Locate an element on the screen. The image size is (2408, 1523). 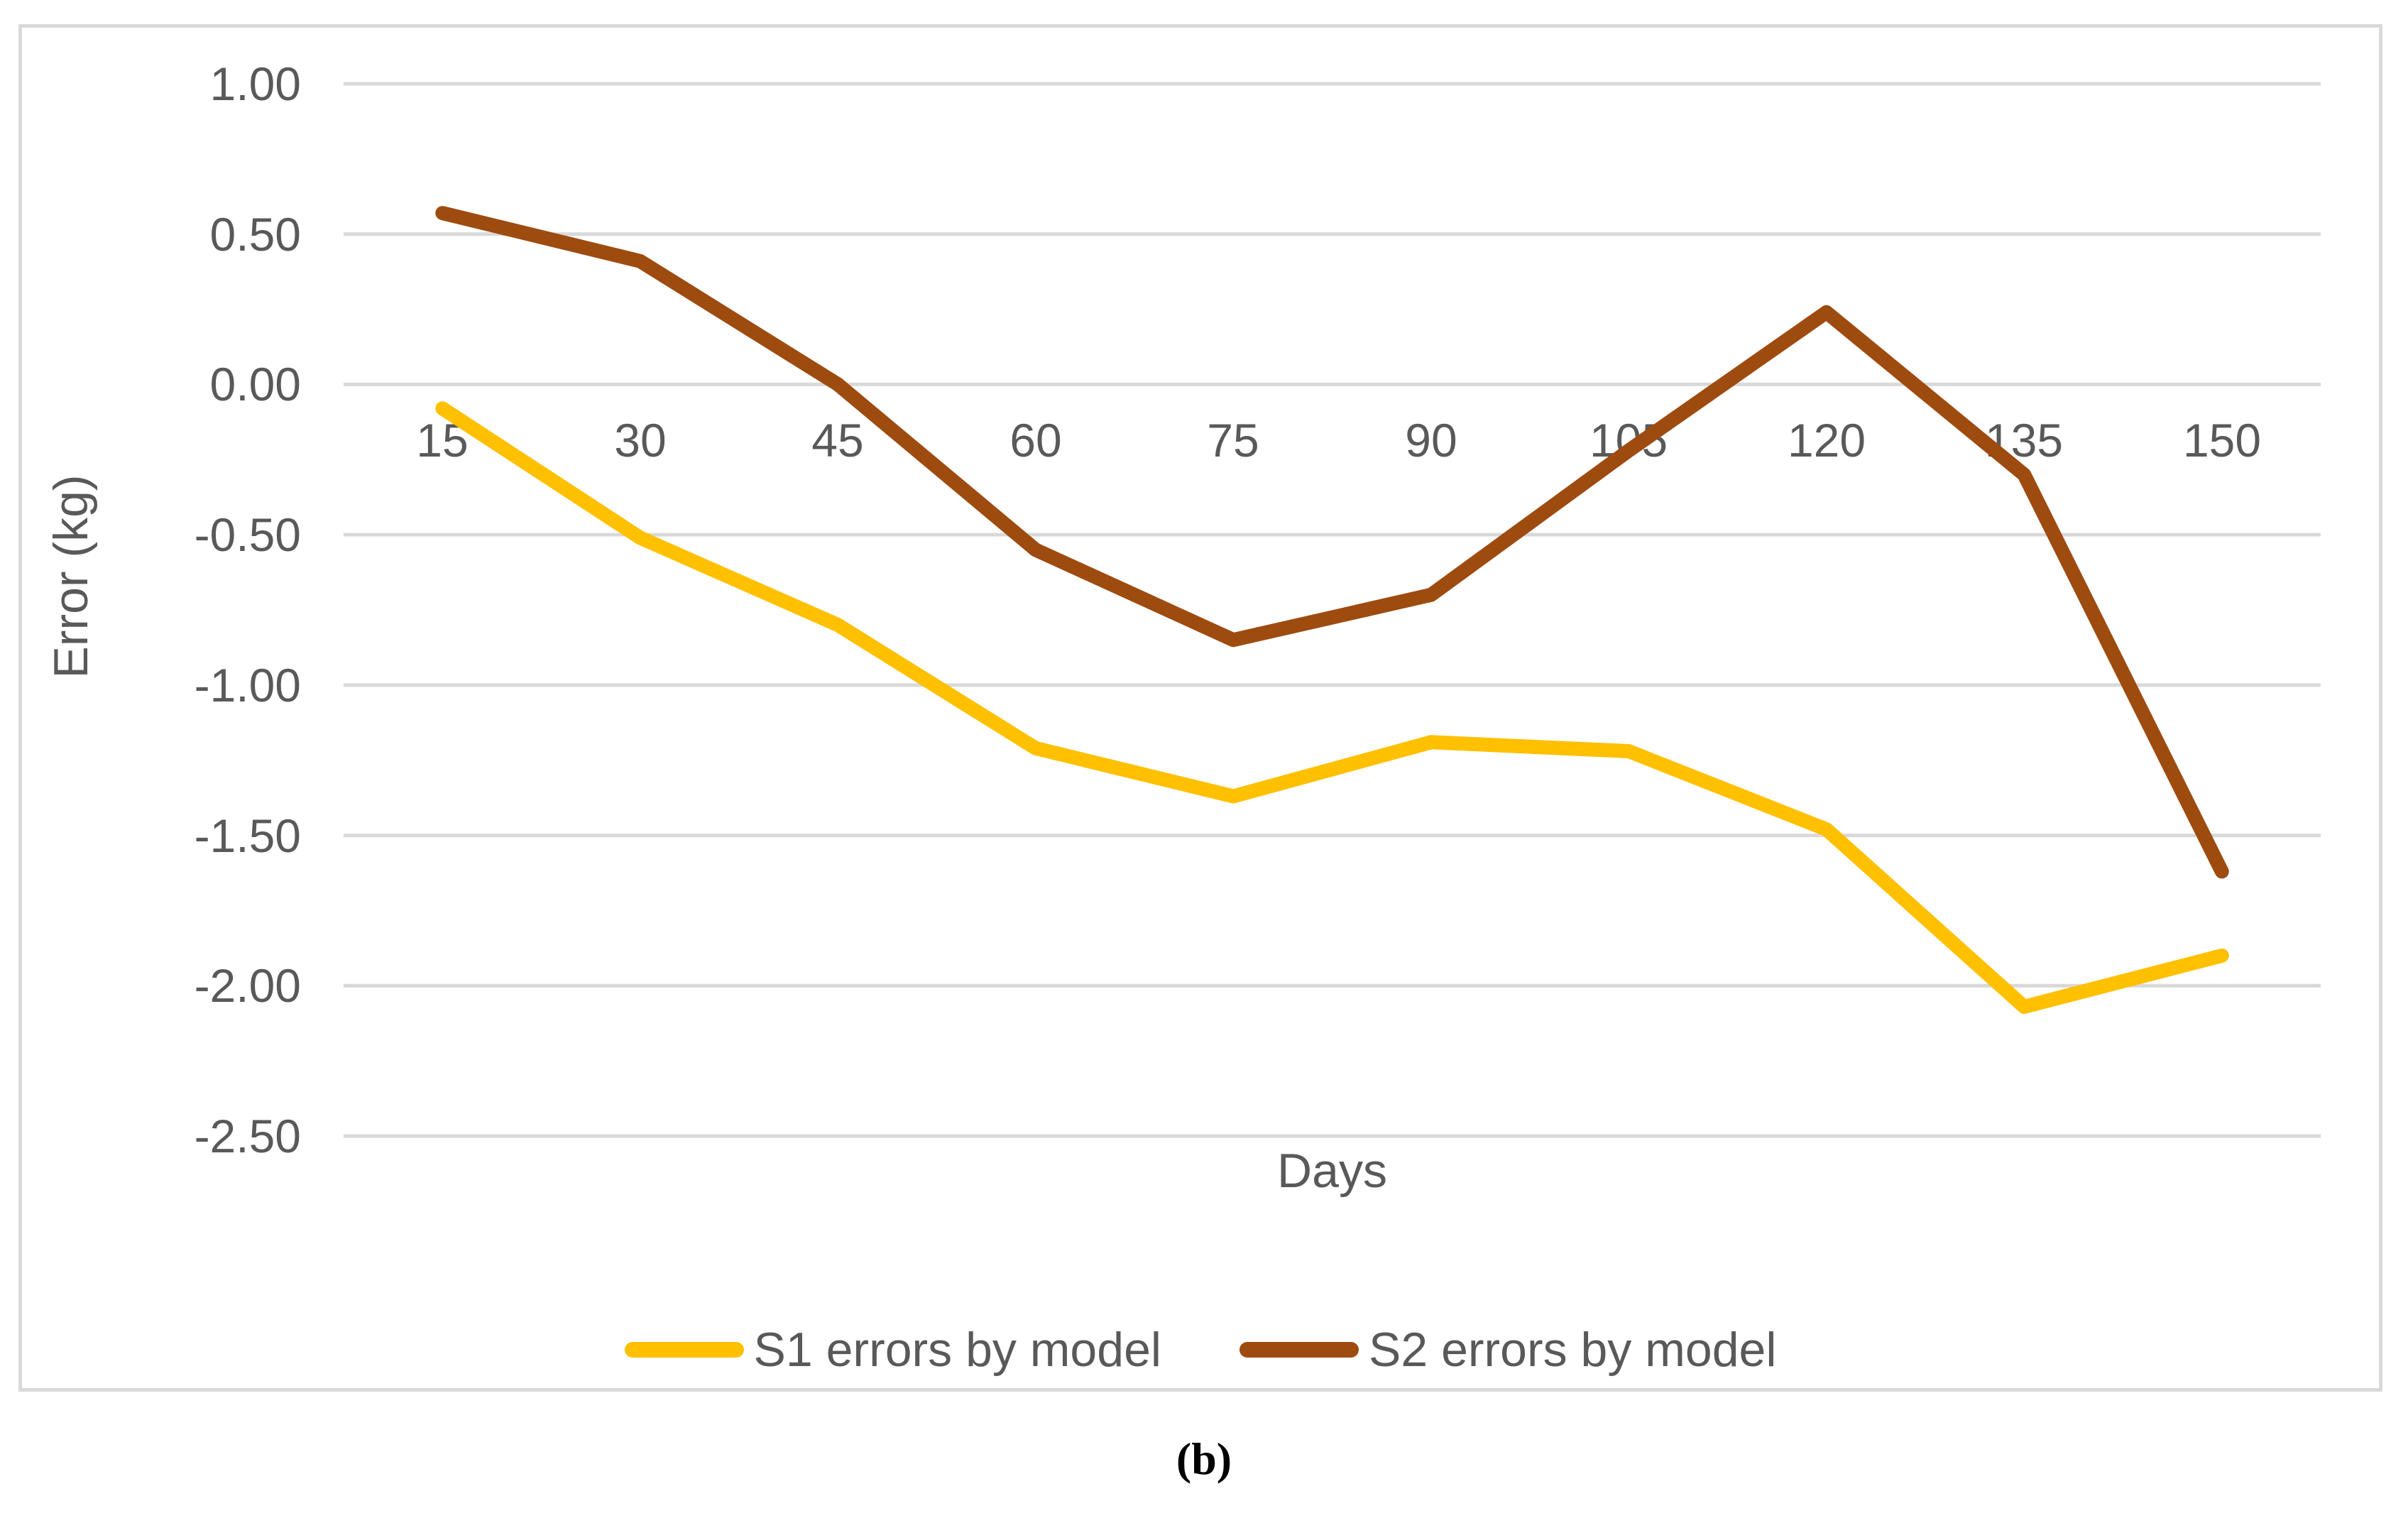
x-tick-label: 150 is located at coordinates (2222, 440).